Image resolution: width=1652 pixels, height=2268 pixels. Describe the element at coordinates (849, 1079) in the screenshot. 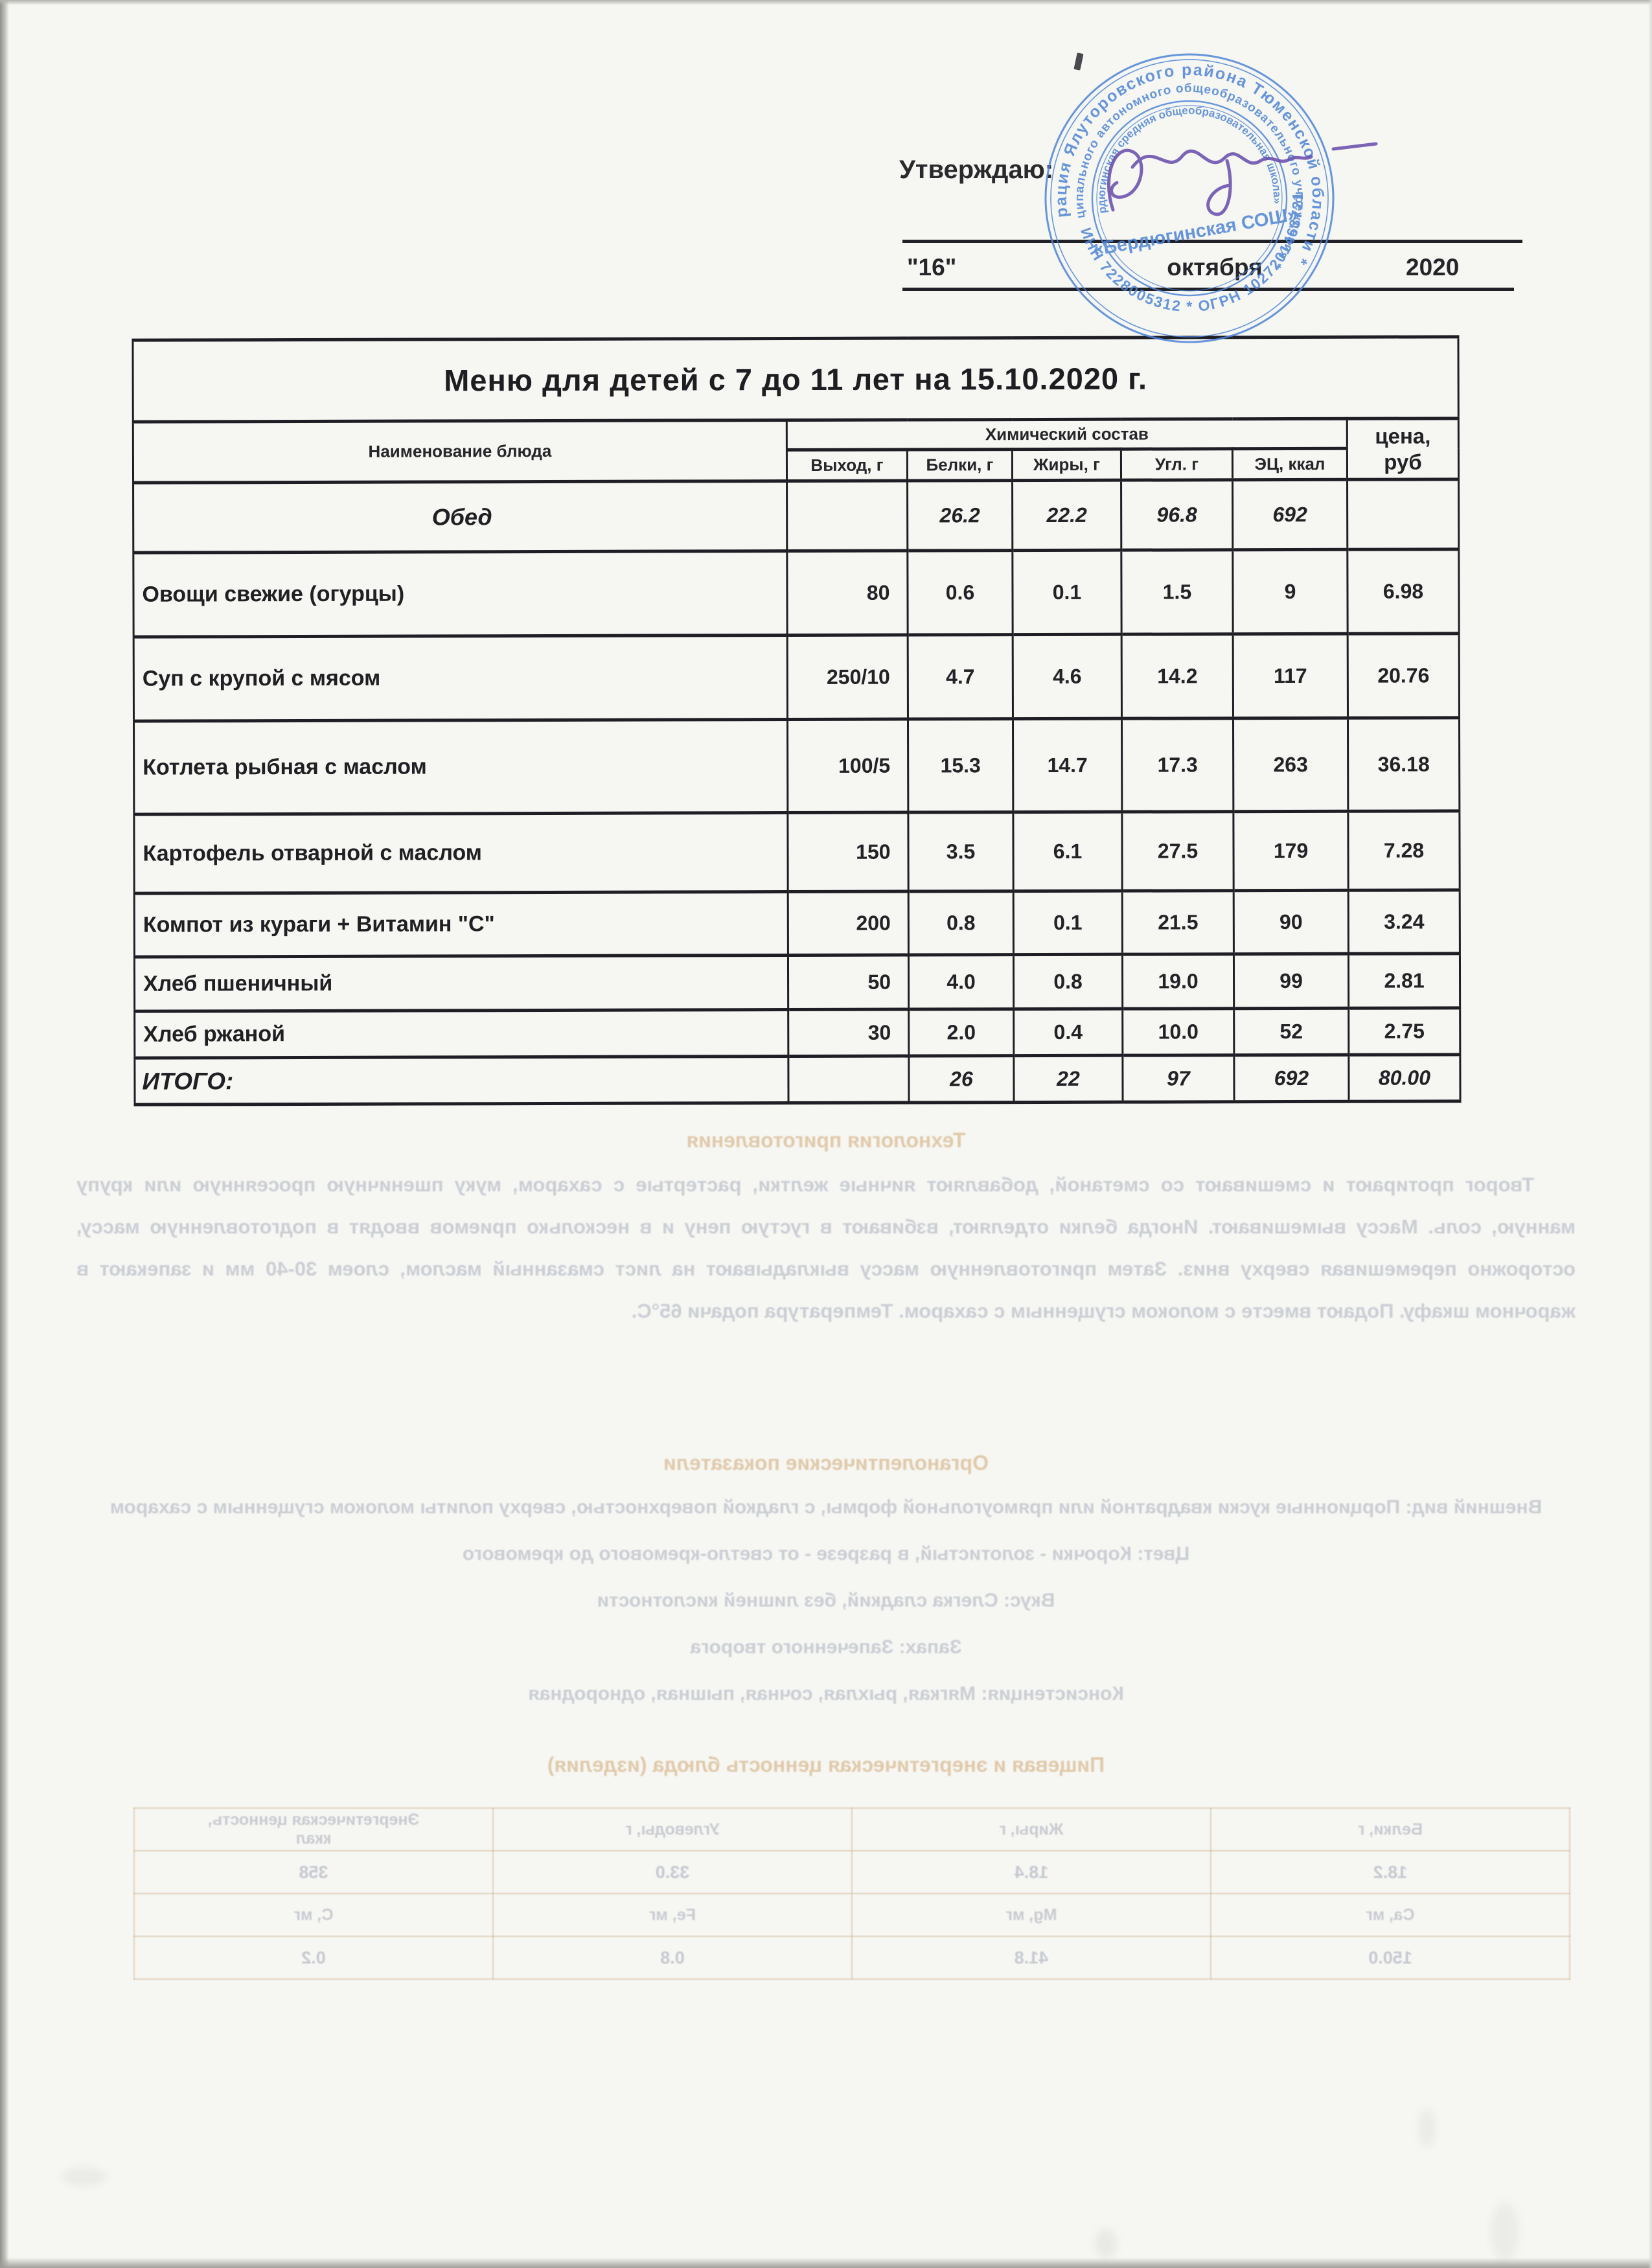

I see `total-value` at that location.